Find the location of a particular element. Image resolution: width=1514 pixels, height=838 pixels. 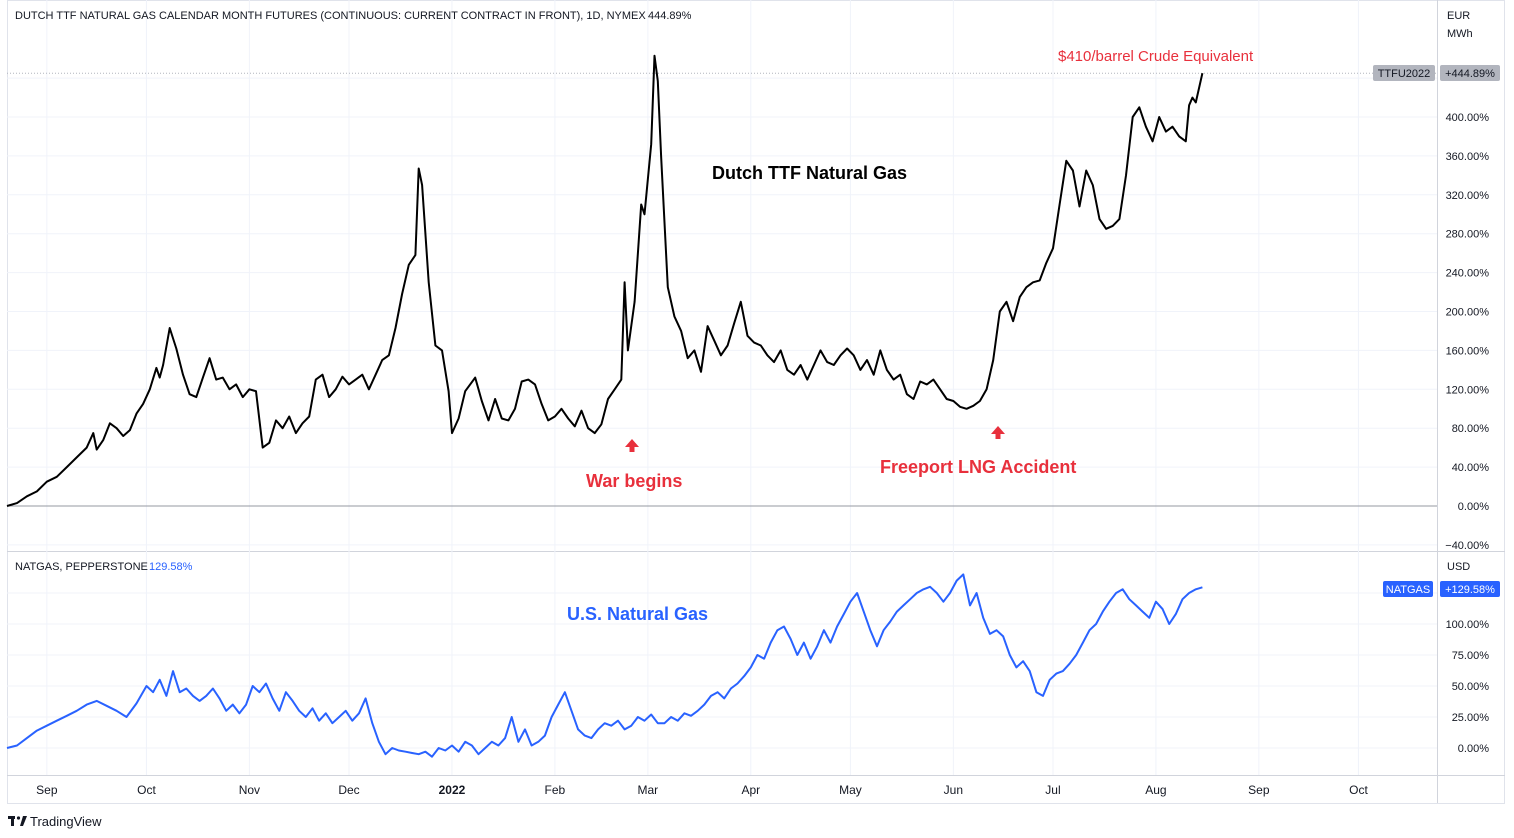

y-tick-label: −40.00% is located at coordinates (1467, 546).